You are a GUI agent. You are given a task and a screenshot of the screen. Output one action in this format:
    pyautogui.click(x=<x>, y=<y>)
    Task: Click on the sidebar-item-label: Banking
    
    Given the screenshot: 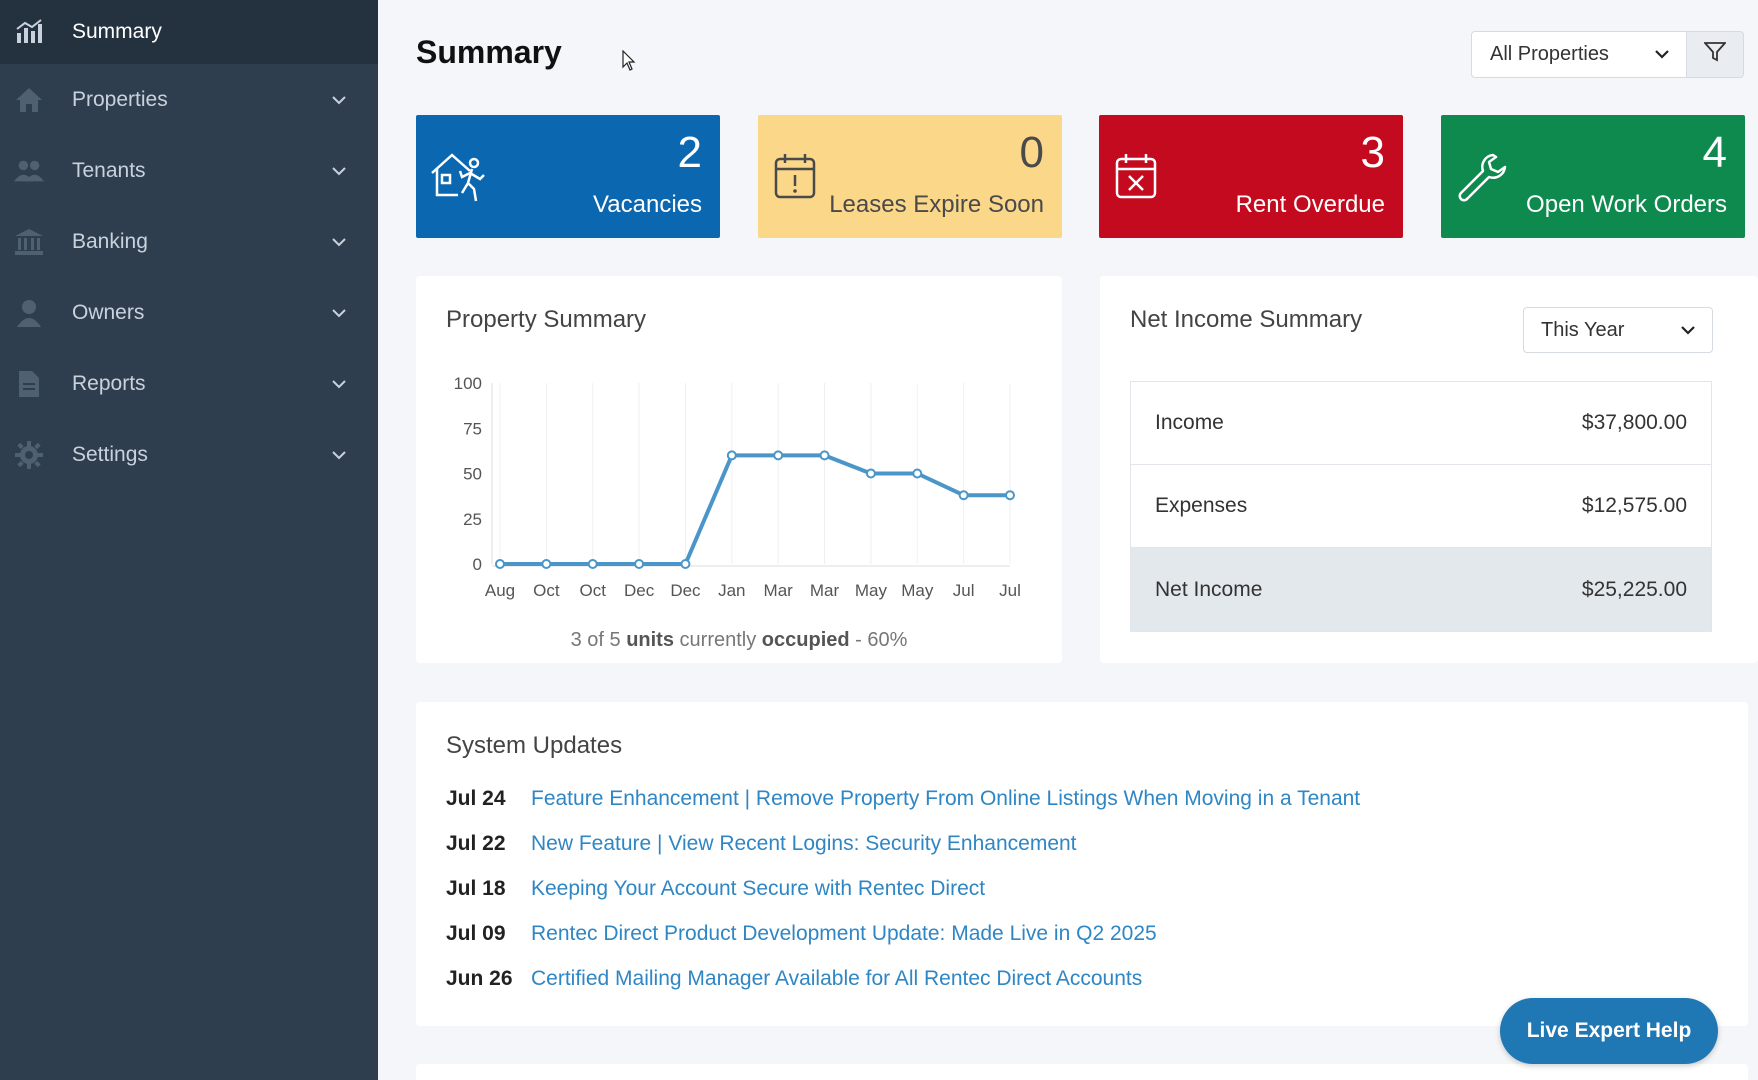 What is the action you would take?
    pyautogui.click(x=110, y=241)
    